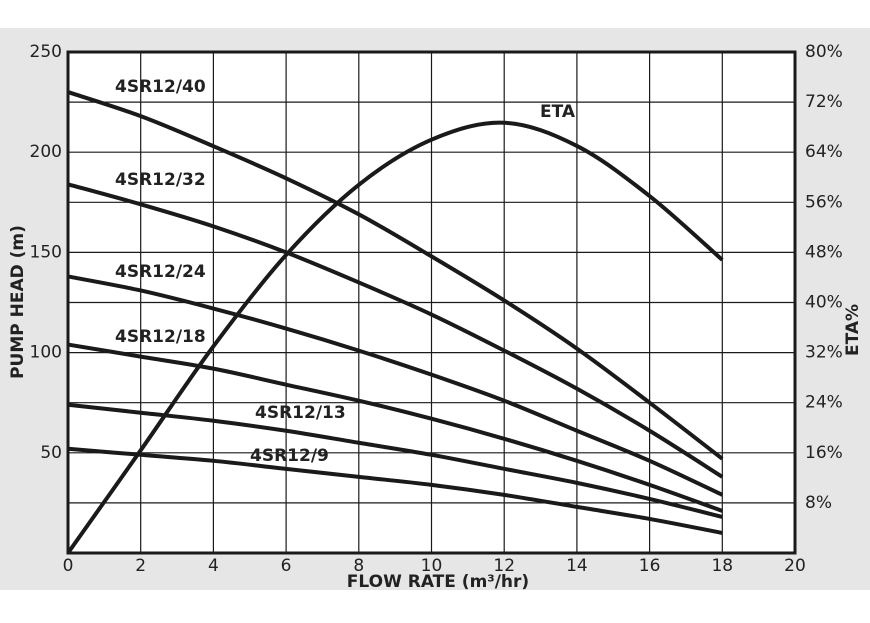 This screenshot has height=623, width=870. Describe the element at coordinates (438, 582) in the screenshot. I see `x-axis-title: FLOW RATE (m³/hr)` at that location.